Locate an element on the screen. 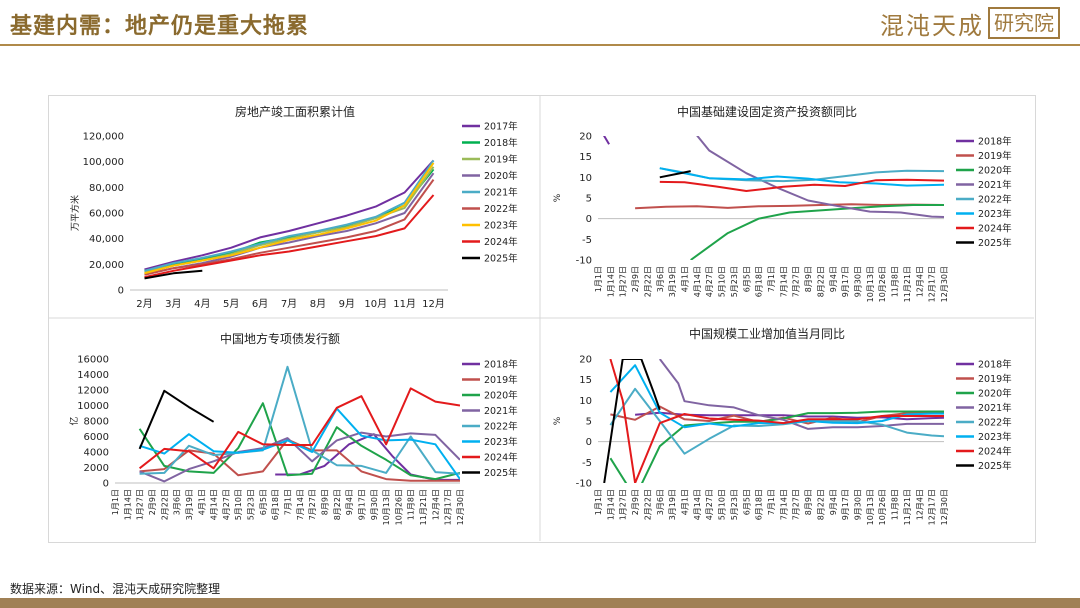  x-tick-label: 9月 is located at coordinates (347, 304).